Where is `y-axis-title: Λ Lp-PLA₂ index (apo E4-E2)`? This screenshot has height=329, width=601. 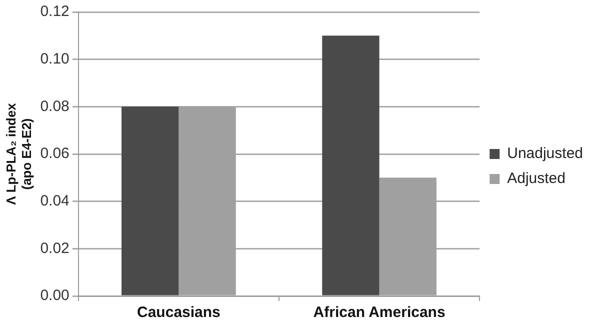 y-axis-title: Λ Lp-PLA₂ index (apo E4-E2) is located at coordinates (18, 153).